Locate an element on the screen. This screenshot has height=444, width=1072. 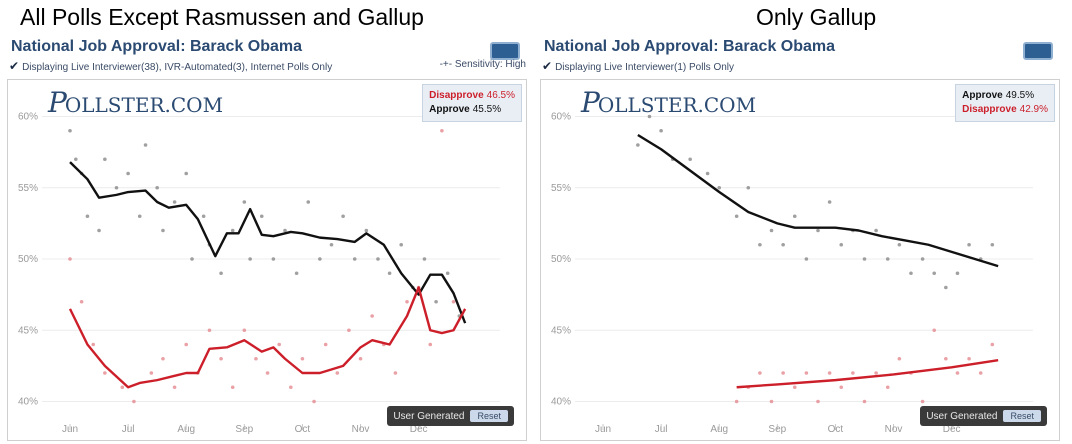
user-generated-bar: User Generated Reset is located at coordinates (450, 416).